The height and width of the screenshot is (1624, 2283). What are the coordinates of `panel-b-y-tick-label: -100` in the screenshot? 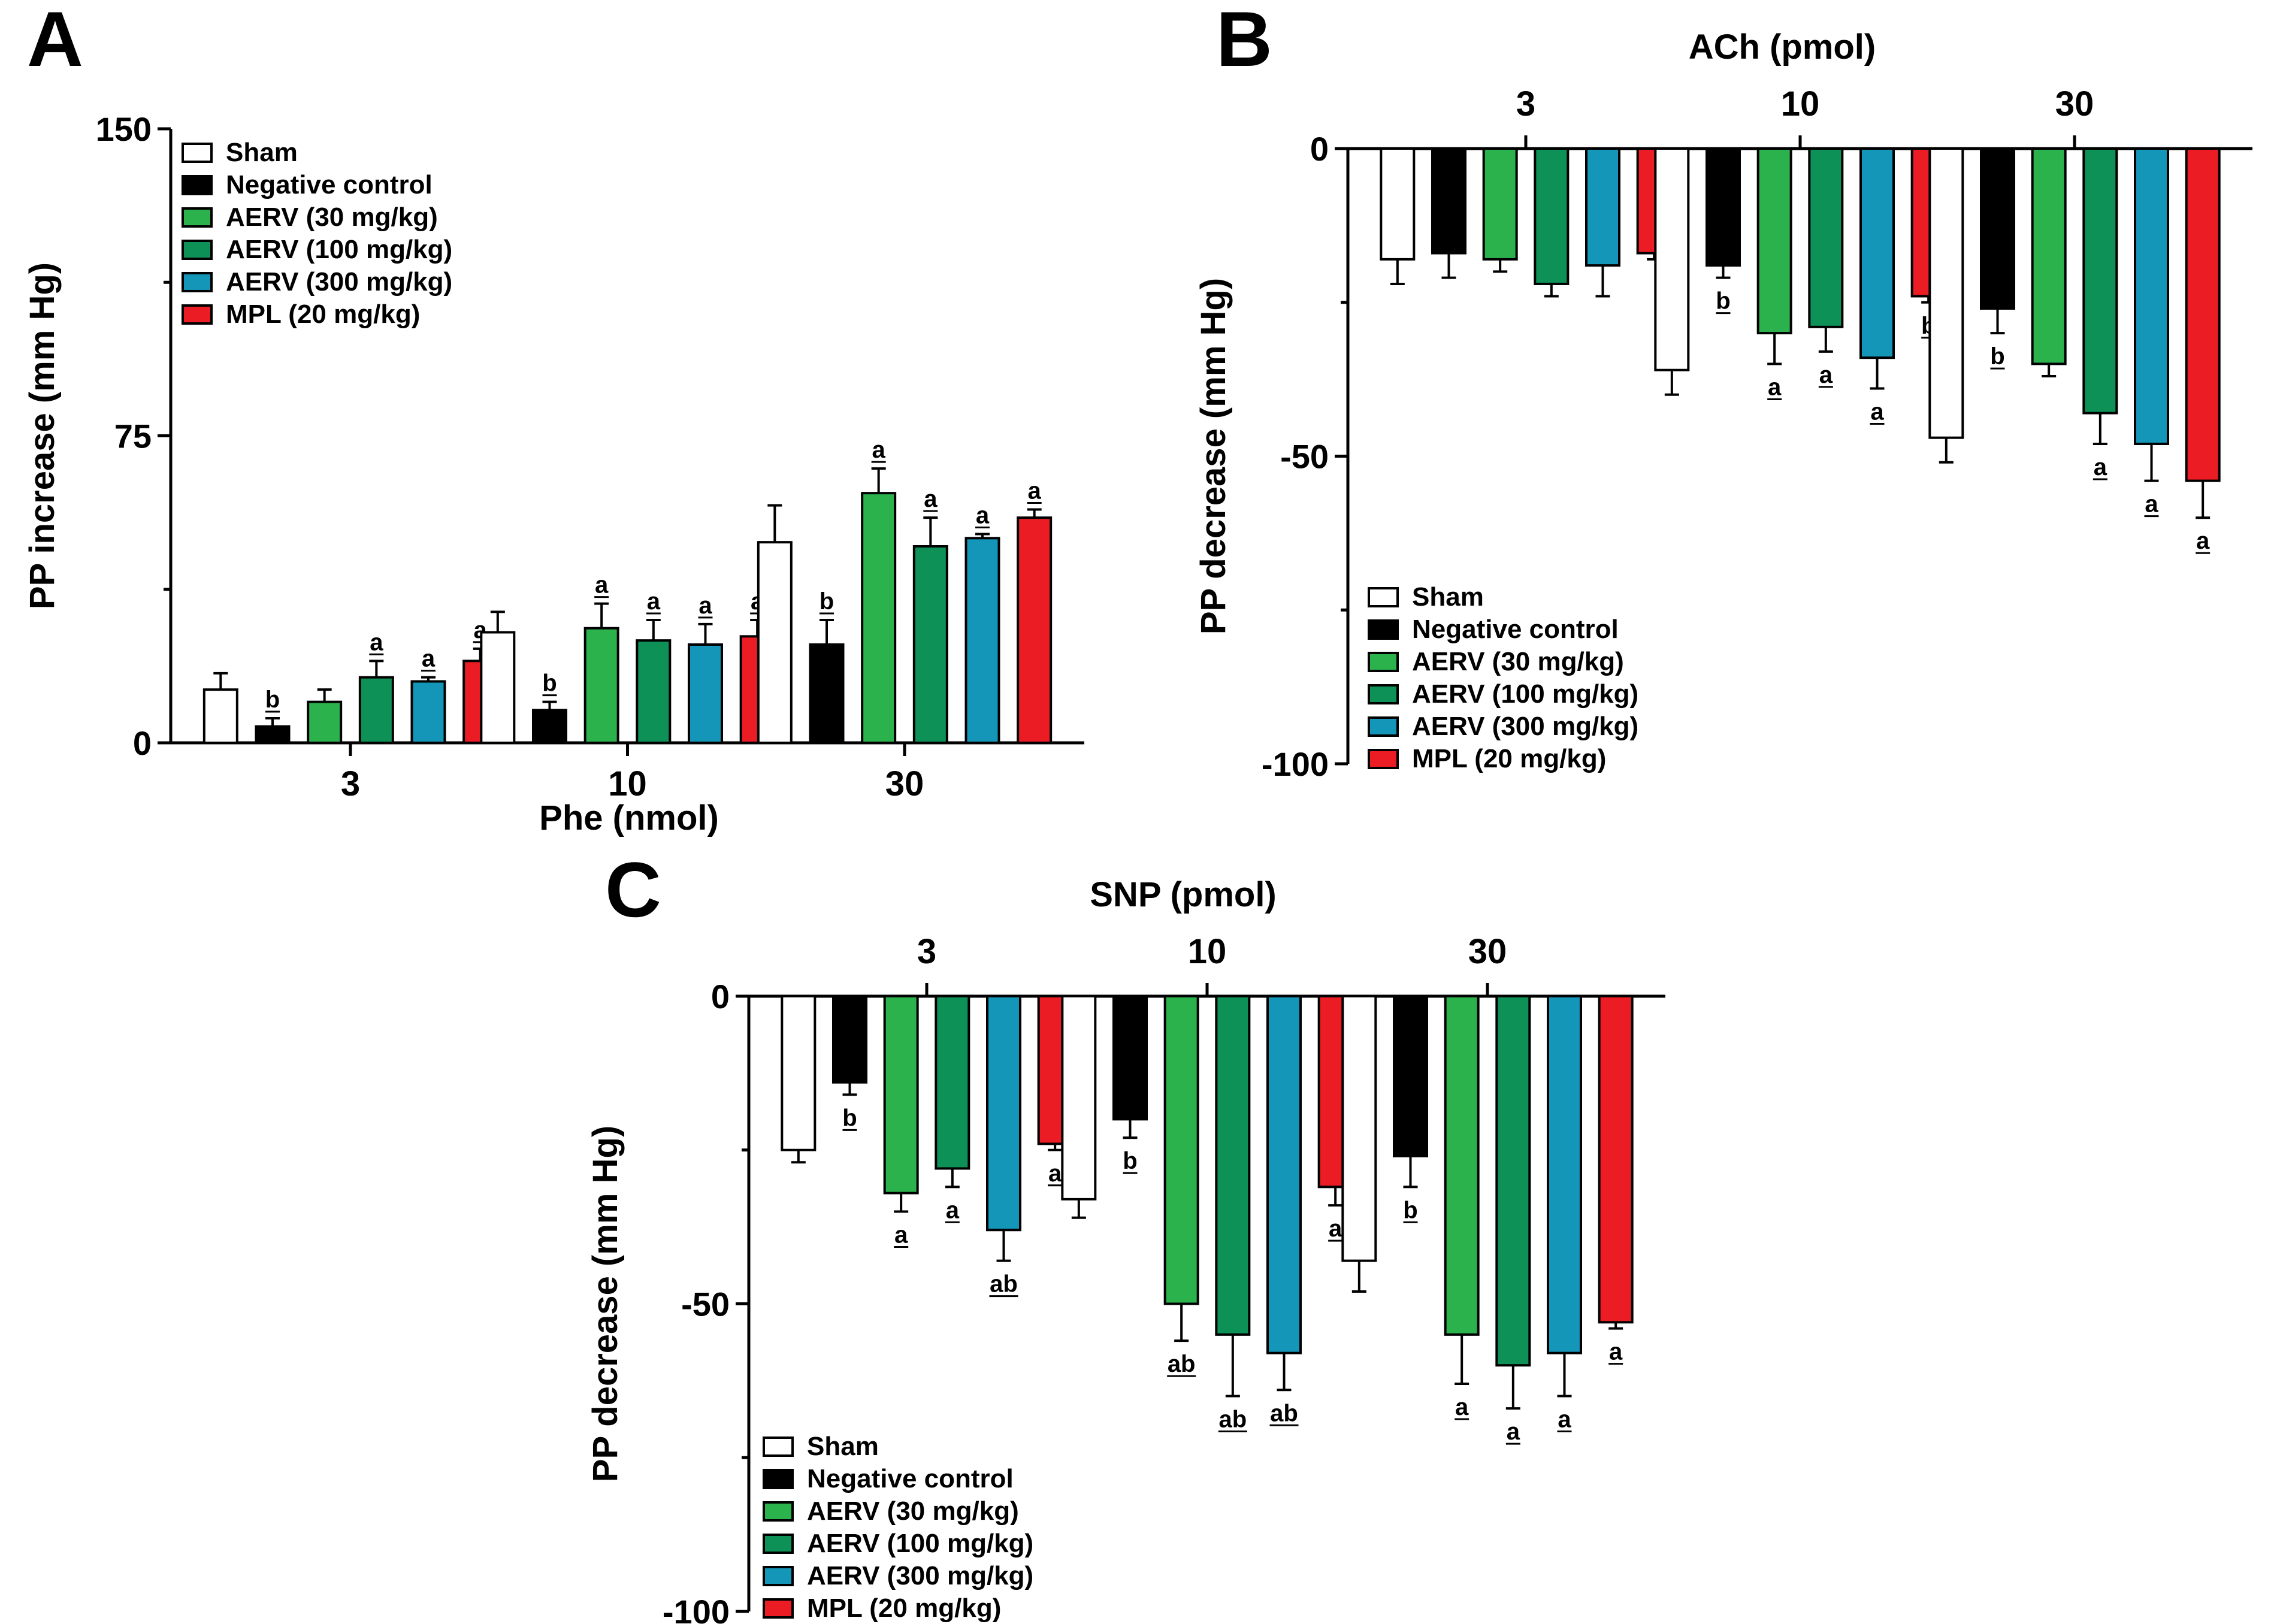 It's located at (1295, 764).